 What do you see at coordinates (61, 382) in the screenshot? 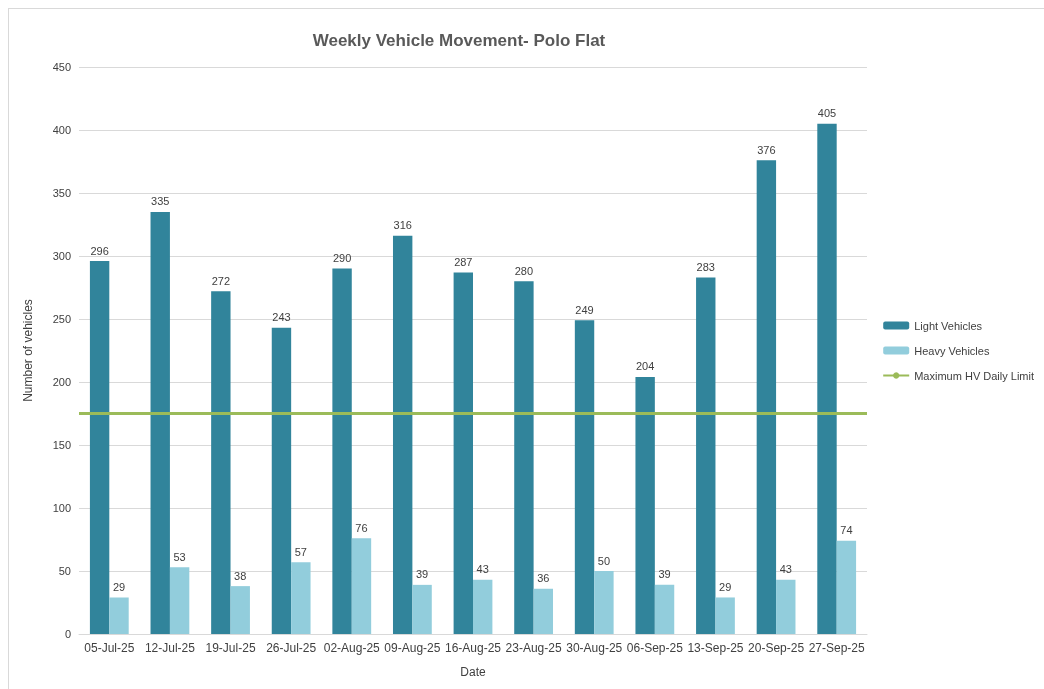
I see `y-tick-label: 200` at bounding box center [61, 382].